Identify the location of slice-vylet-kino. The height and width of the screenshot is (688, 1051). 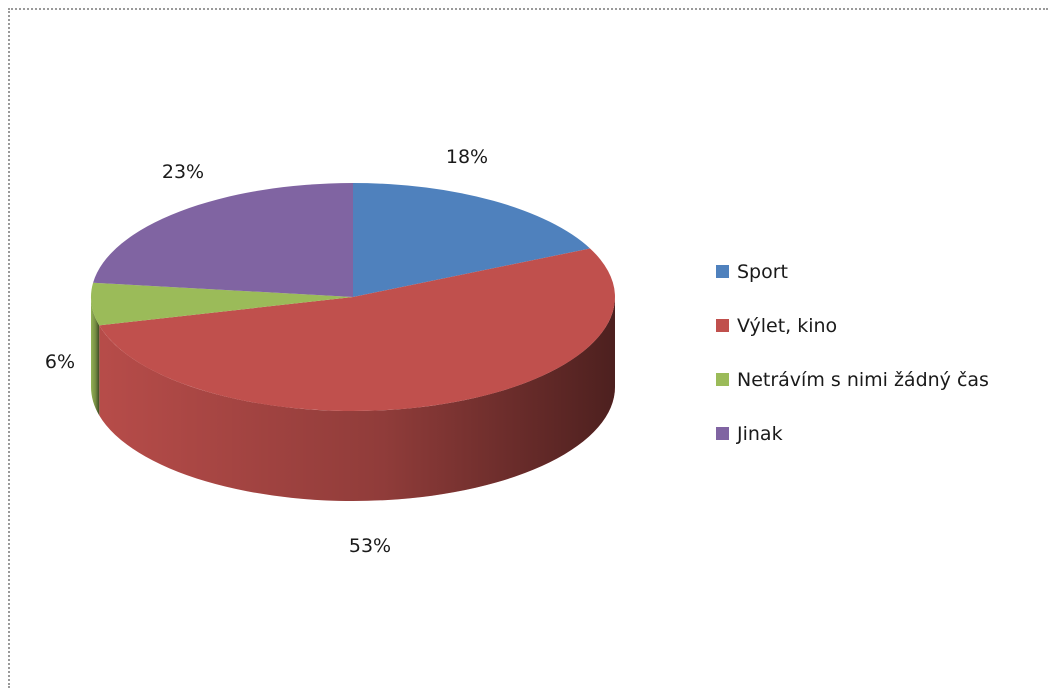
(357, 329).